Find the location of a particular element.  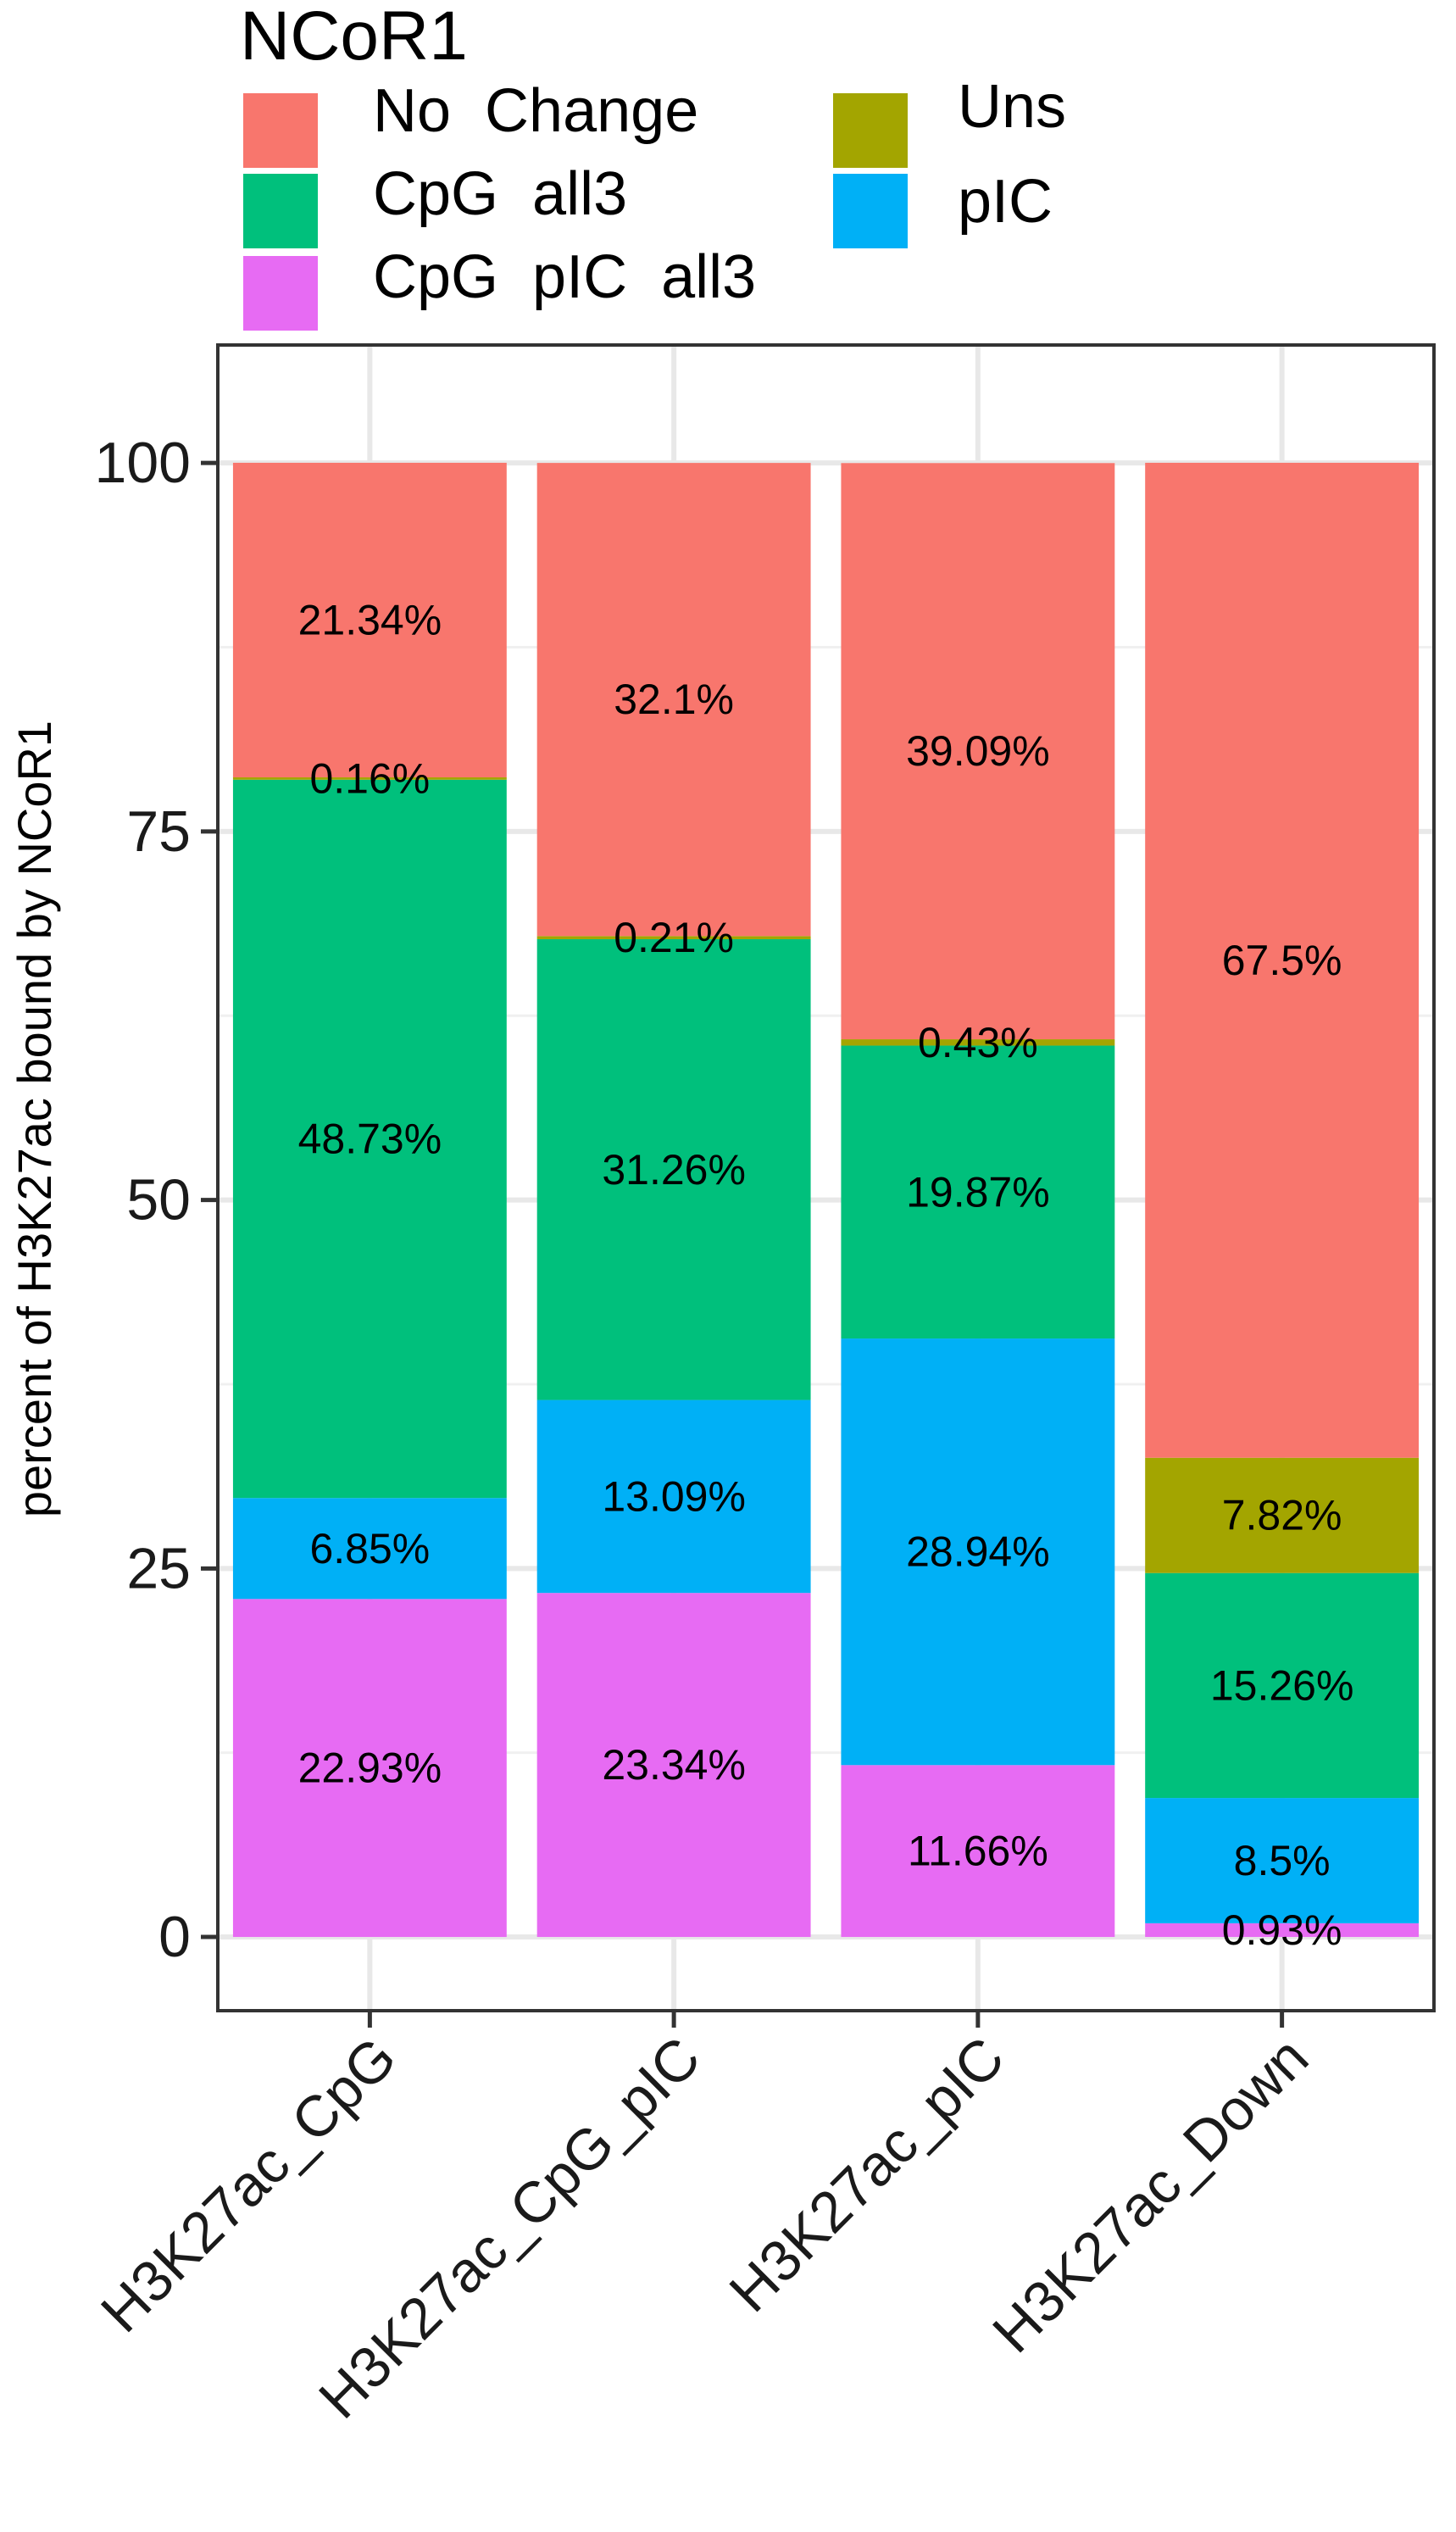

data-label: 6.85% is located at coordinates (370, 1549).